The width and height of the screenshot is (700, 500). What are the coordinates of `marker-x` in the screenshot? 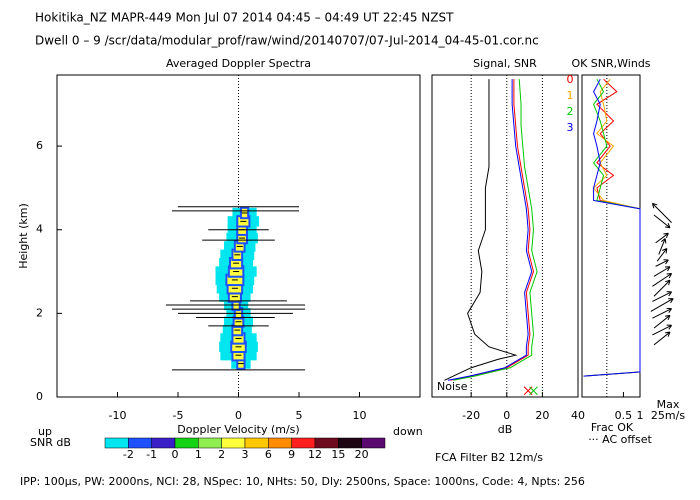 It's located at (533, 391).